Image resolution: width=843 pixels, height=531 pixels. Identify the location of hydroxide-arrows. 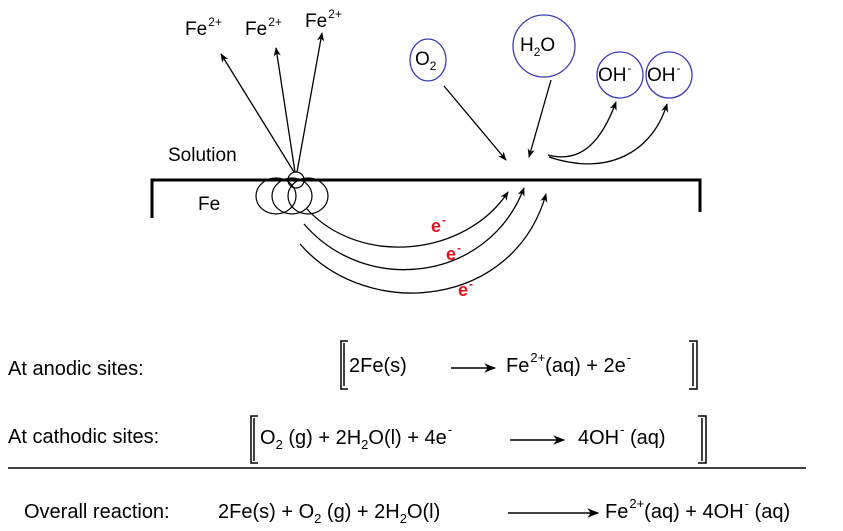
(608, 133).